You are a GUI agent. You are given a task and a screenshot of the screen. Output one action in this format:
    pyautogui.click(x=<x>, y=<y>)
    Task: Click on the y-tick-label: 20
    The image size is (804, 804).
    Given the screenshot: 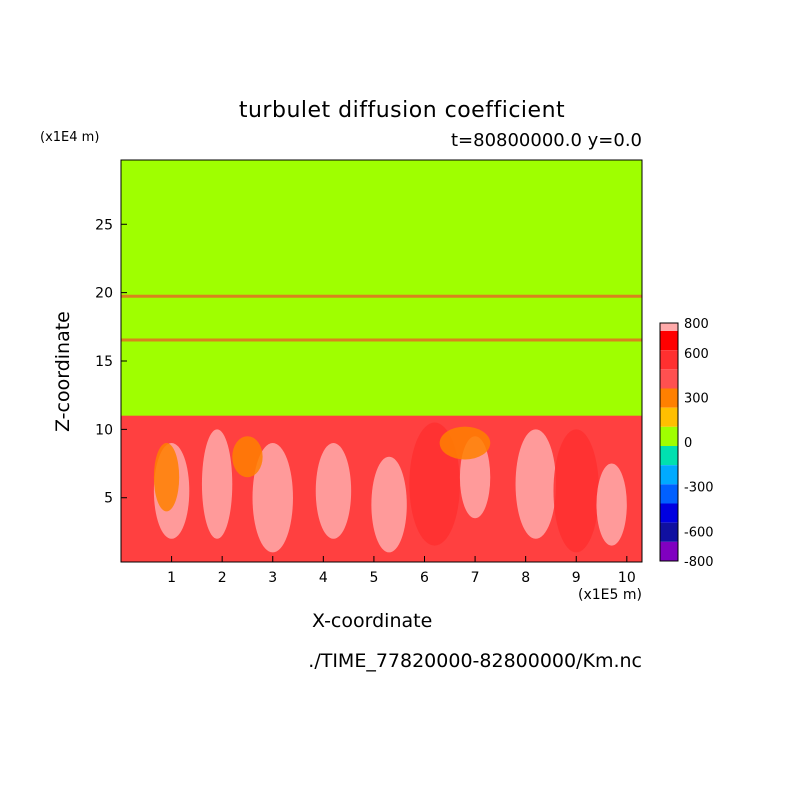 What is the action you would take?
    pyautogui.click(x=104, y=294)
    